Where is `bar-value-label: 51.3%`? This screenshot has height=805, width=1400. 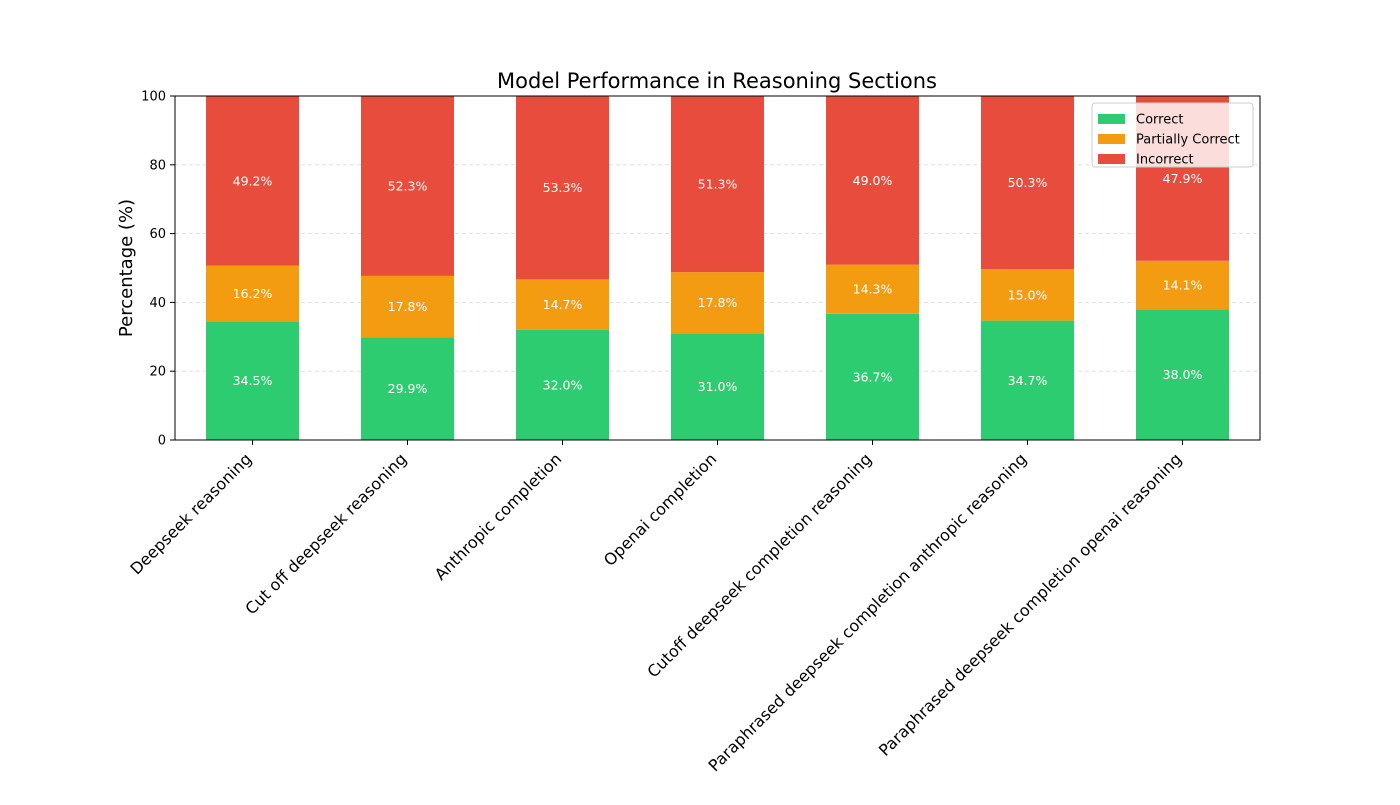
bar-value-label: 51.3% is located at coordinates (718, 183).